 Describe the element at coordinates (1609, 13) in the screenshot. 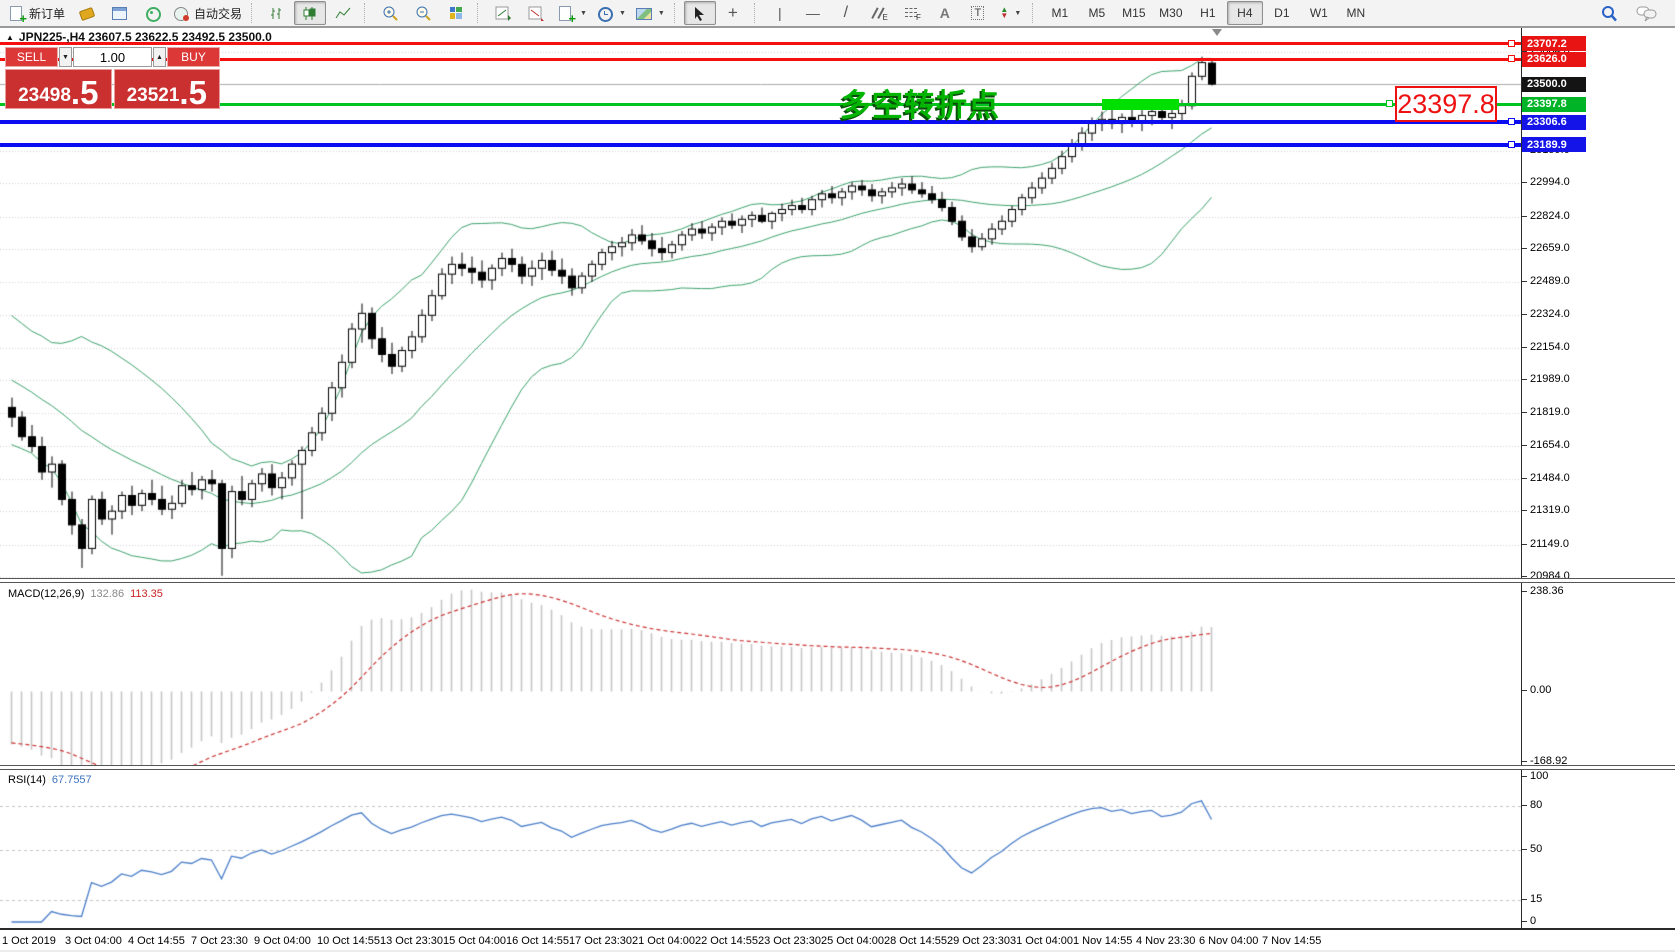

I see `search-button` at that location.